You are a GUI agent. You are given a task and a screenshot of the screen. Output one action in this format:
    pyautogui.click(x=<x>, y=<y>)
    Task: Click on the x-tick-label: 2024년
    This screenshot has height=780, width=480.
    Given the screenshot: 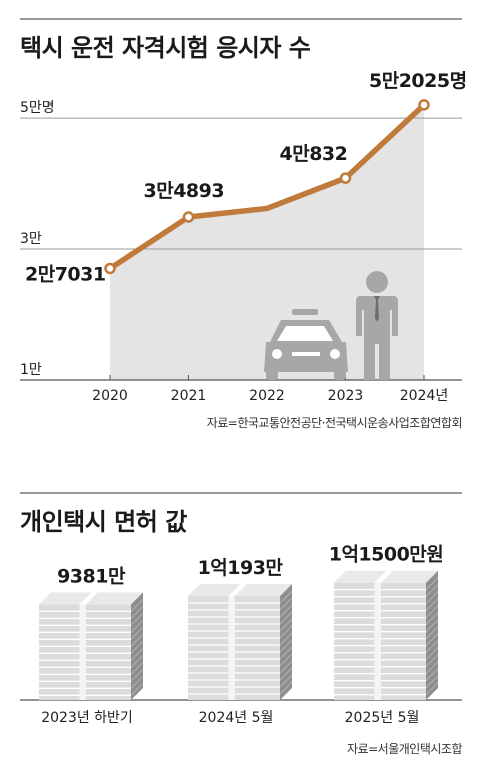 What is the action you would take?
    pyautogui.click(x=424, y=396)
    